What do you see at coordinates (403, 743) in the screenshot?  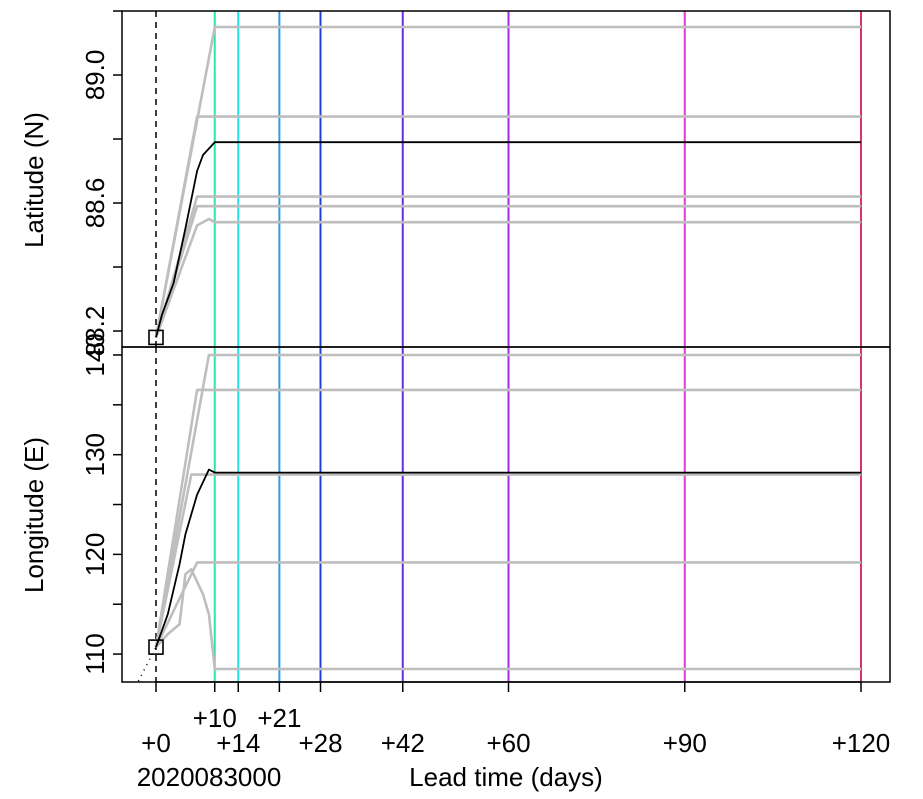 I see `x-tick-label-42: +42` at bounding box center [403, 743].